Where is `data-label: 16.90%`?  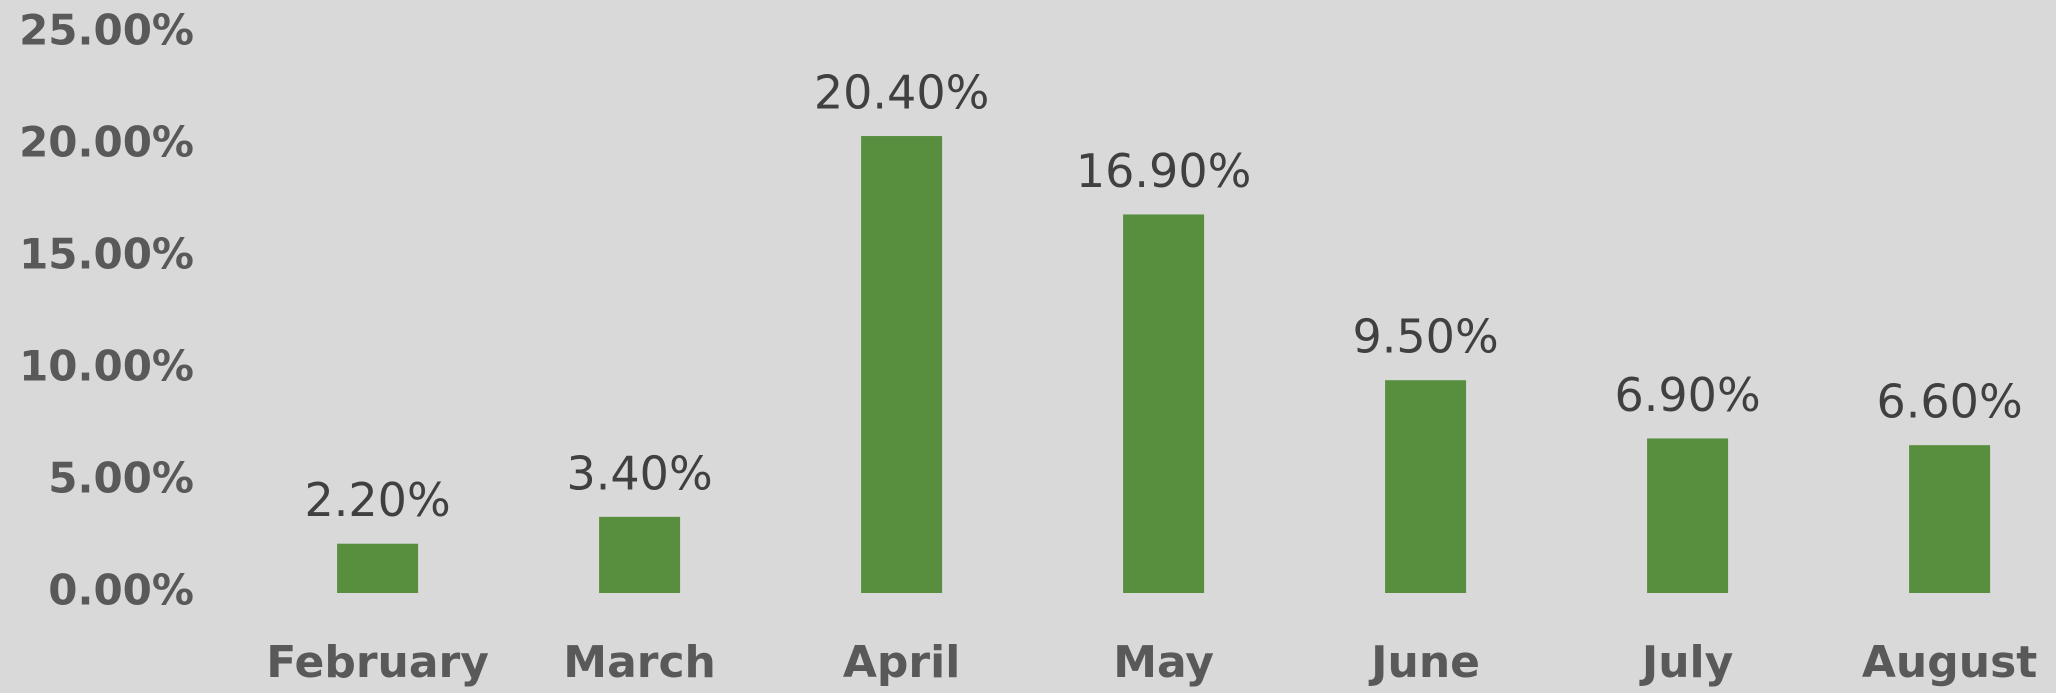 data-label: 16.90% is located at coordinates (1163, 171).